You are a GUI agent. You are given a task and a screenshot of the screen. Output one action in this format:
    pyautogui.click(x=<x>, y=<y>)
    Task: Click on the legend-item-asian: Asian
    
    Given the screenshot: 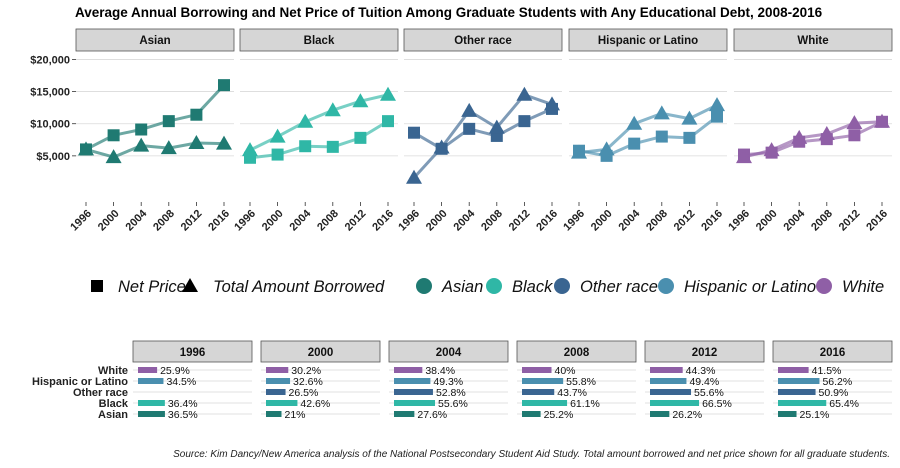 What is the action you would take?
    pyautogui.click(x=449, y=287)
    